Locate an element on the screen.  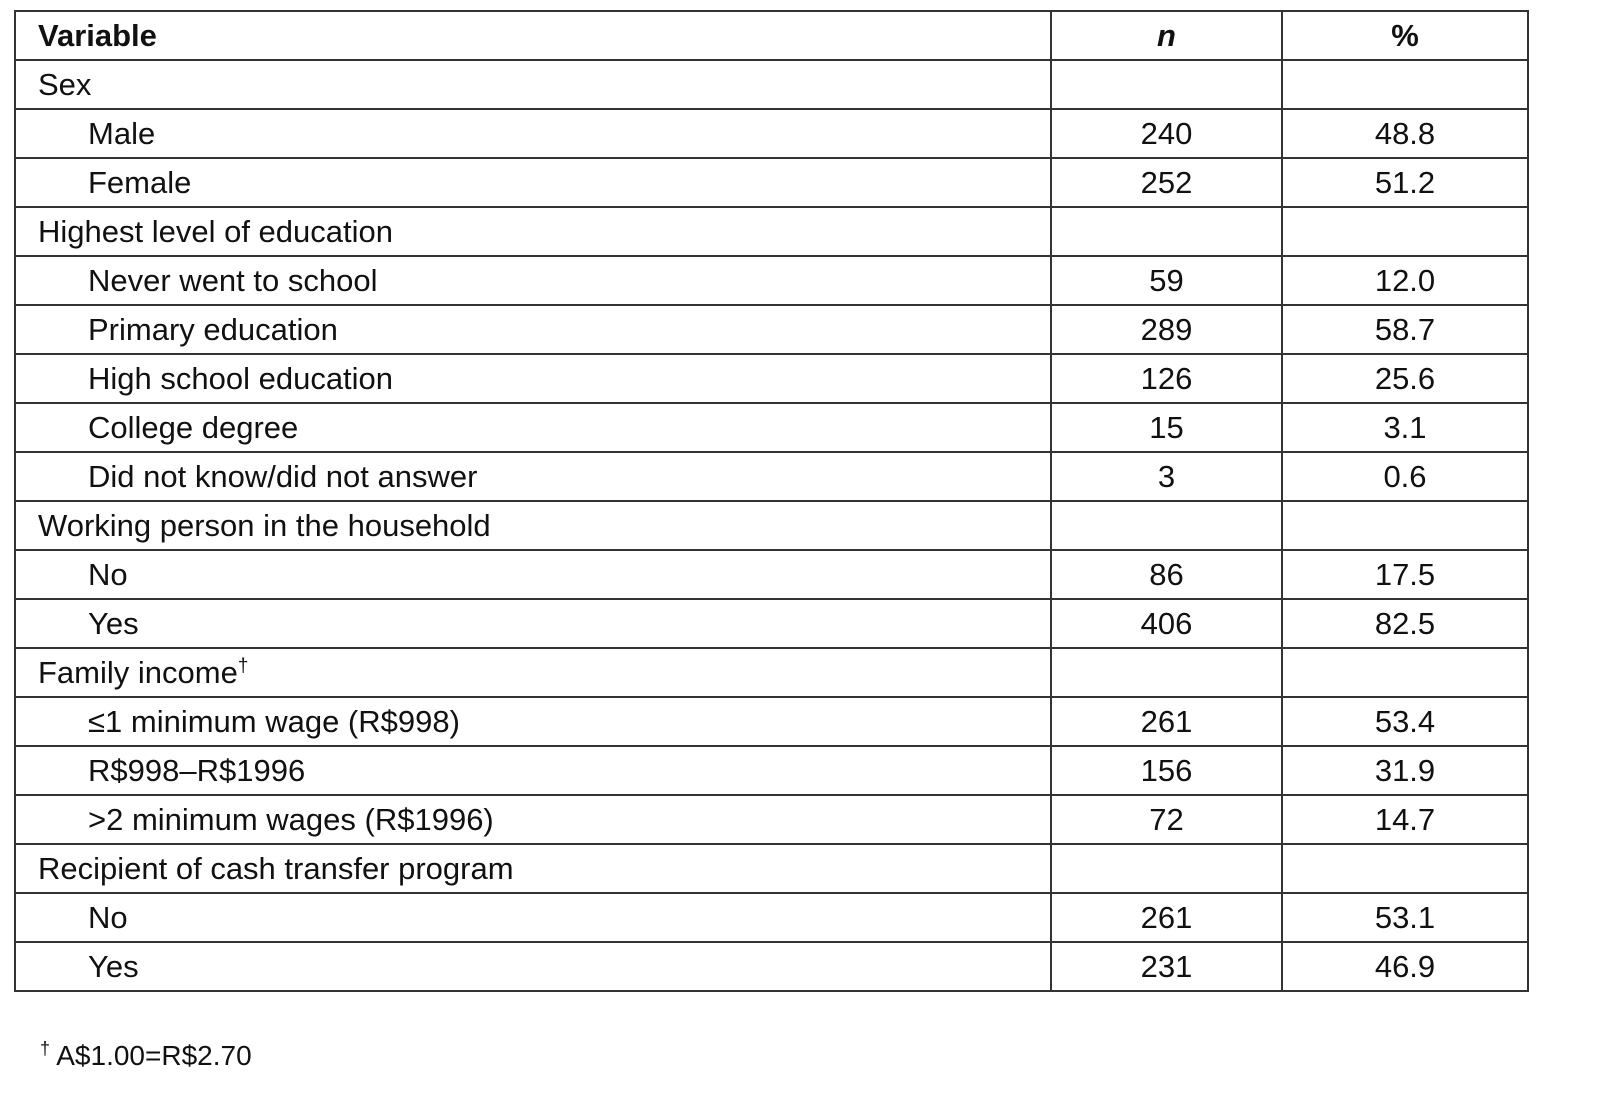
variable-cell: ≤1 minimum wage (R$998) is located at coordinates (533, 721).